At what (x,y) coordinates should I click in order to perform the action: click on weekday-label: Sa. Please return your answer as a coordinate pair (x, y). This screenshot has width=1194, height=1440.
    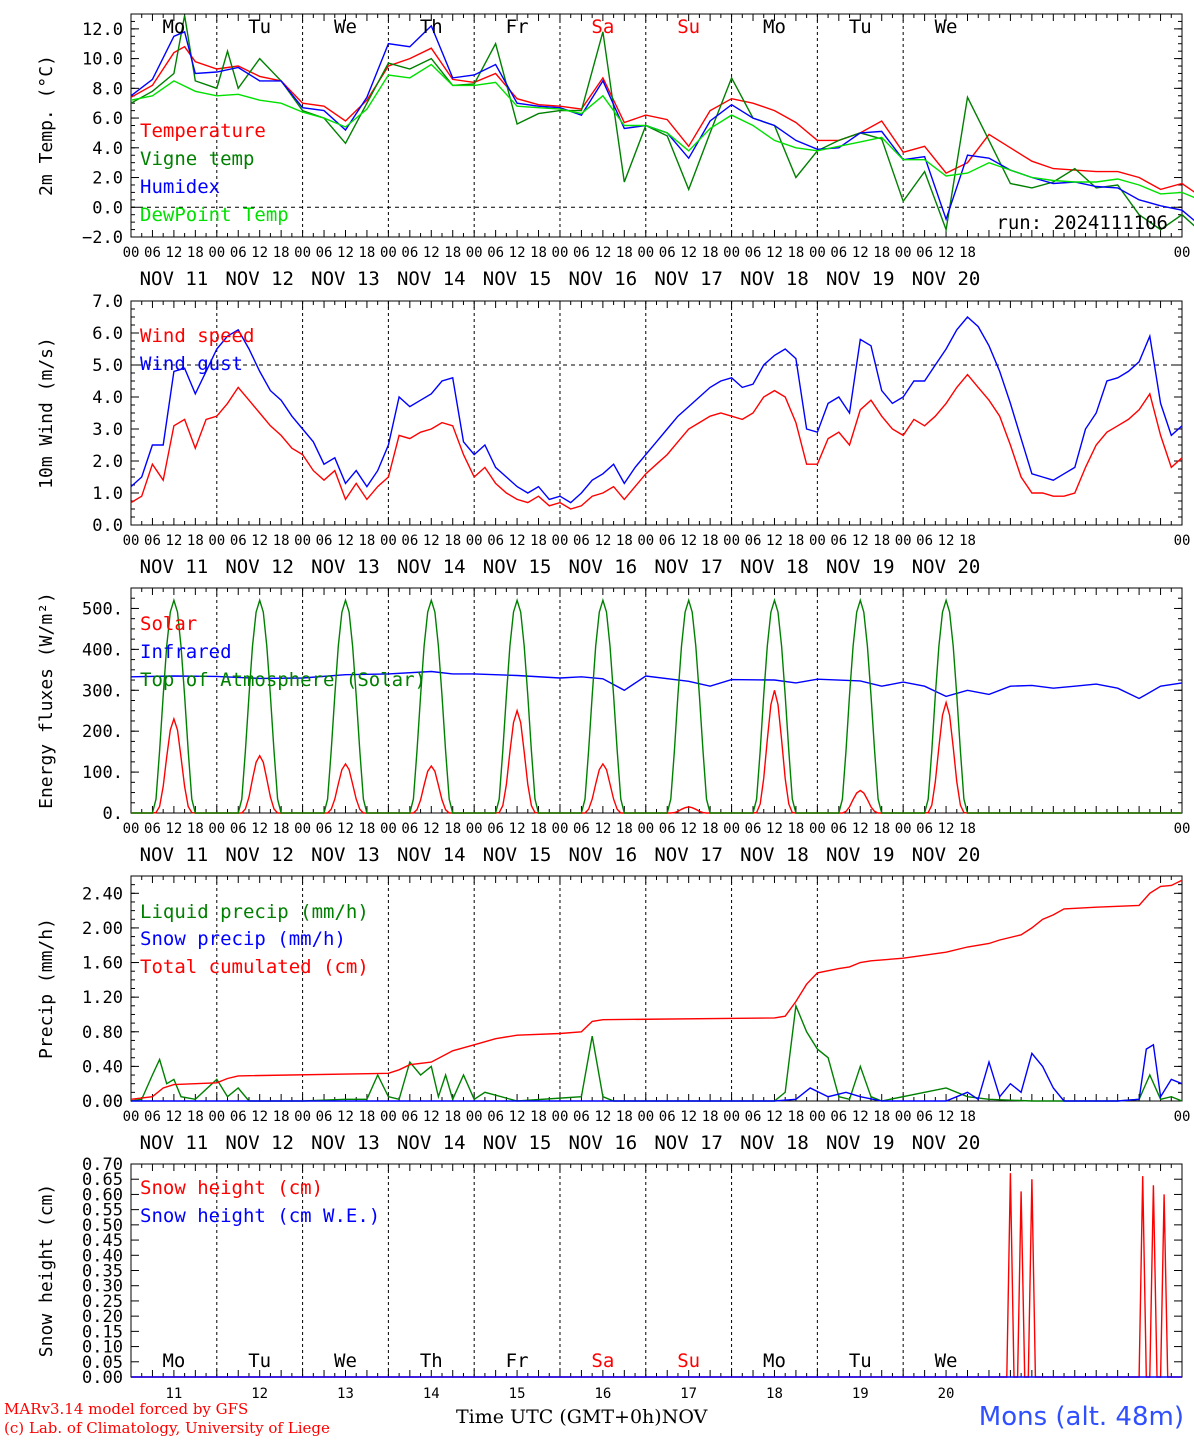
    Looking at the image, I should click on (602, 27).